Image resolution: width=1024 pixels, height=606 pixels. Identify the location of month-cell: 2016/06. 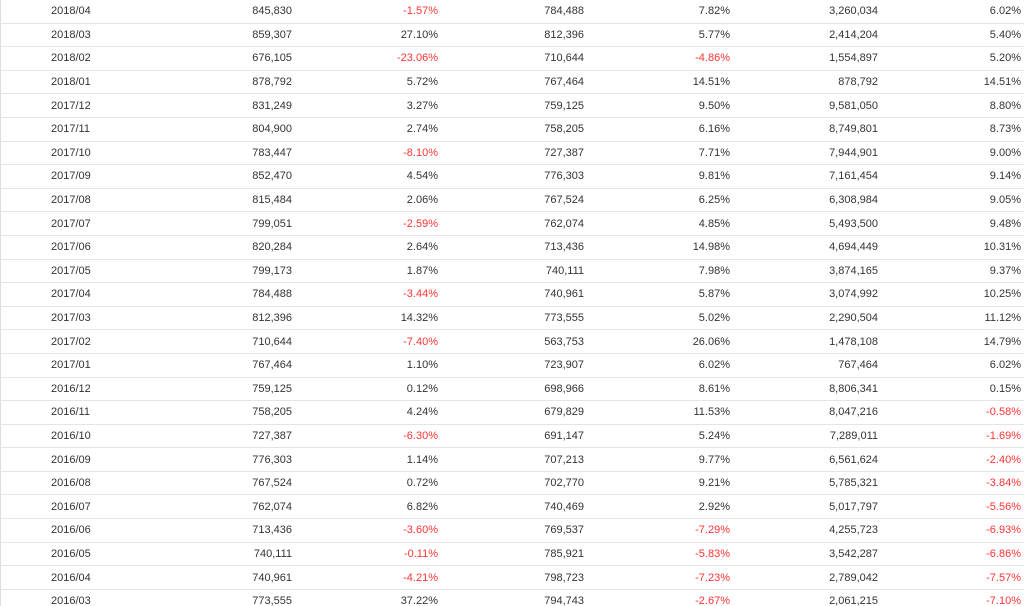
(53, 530).